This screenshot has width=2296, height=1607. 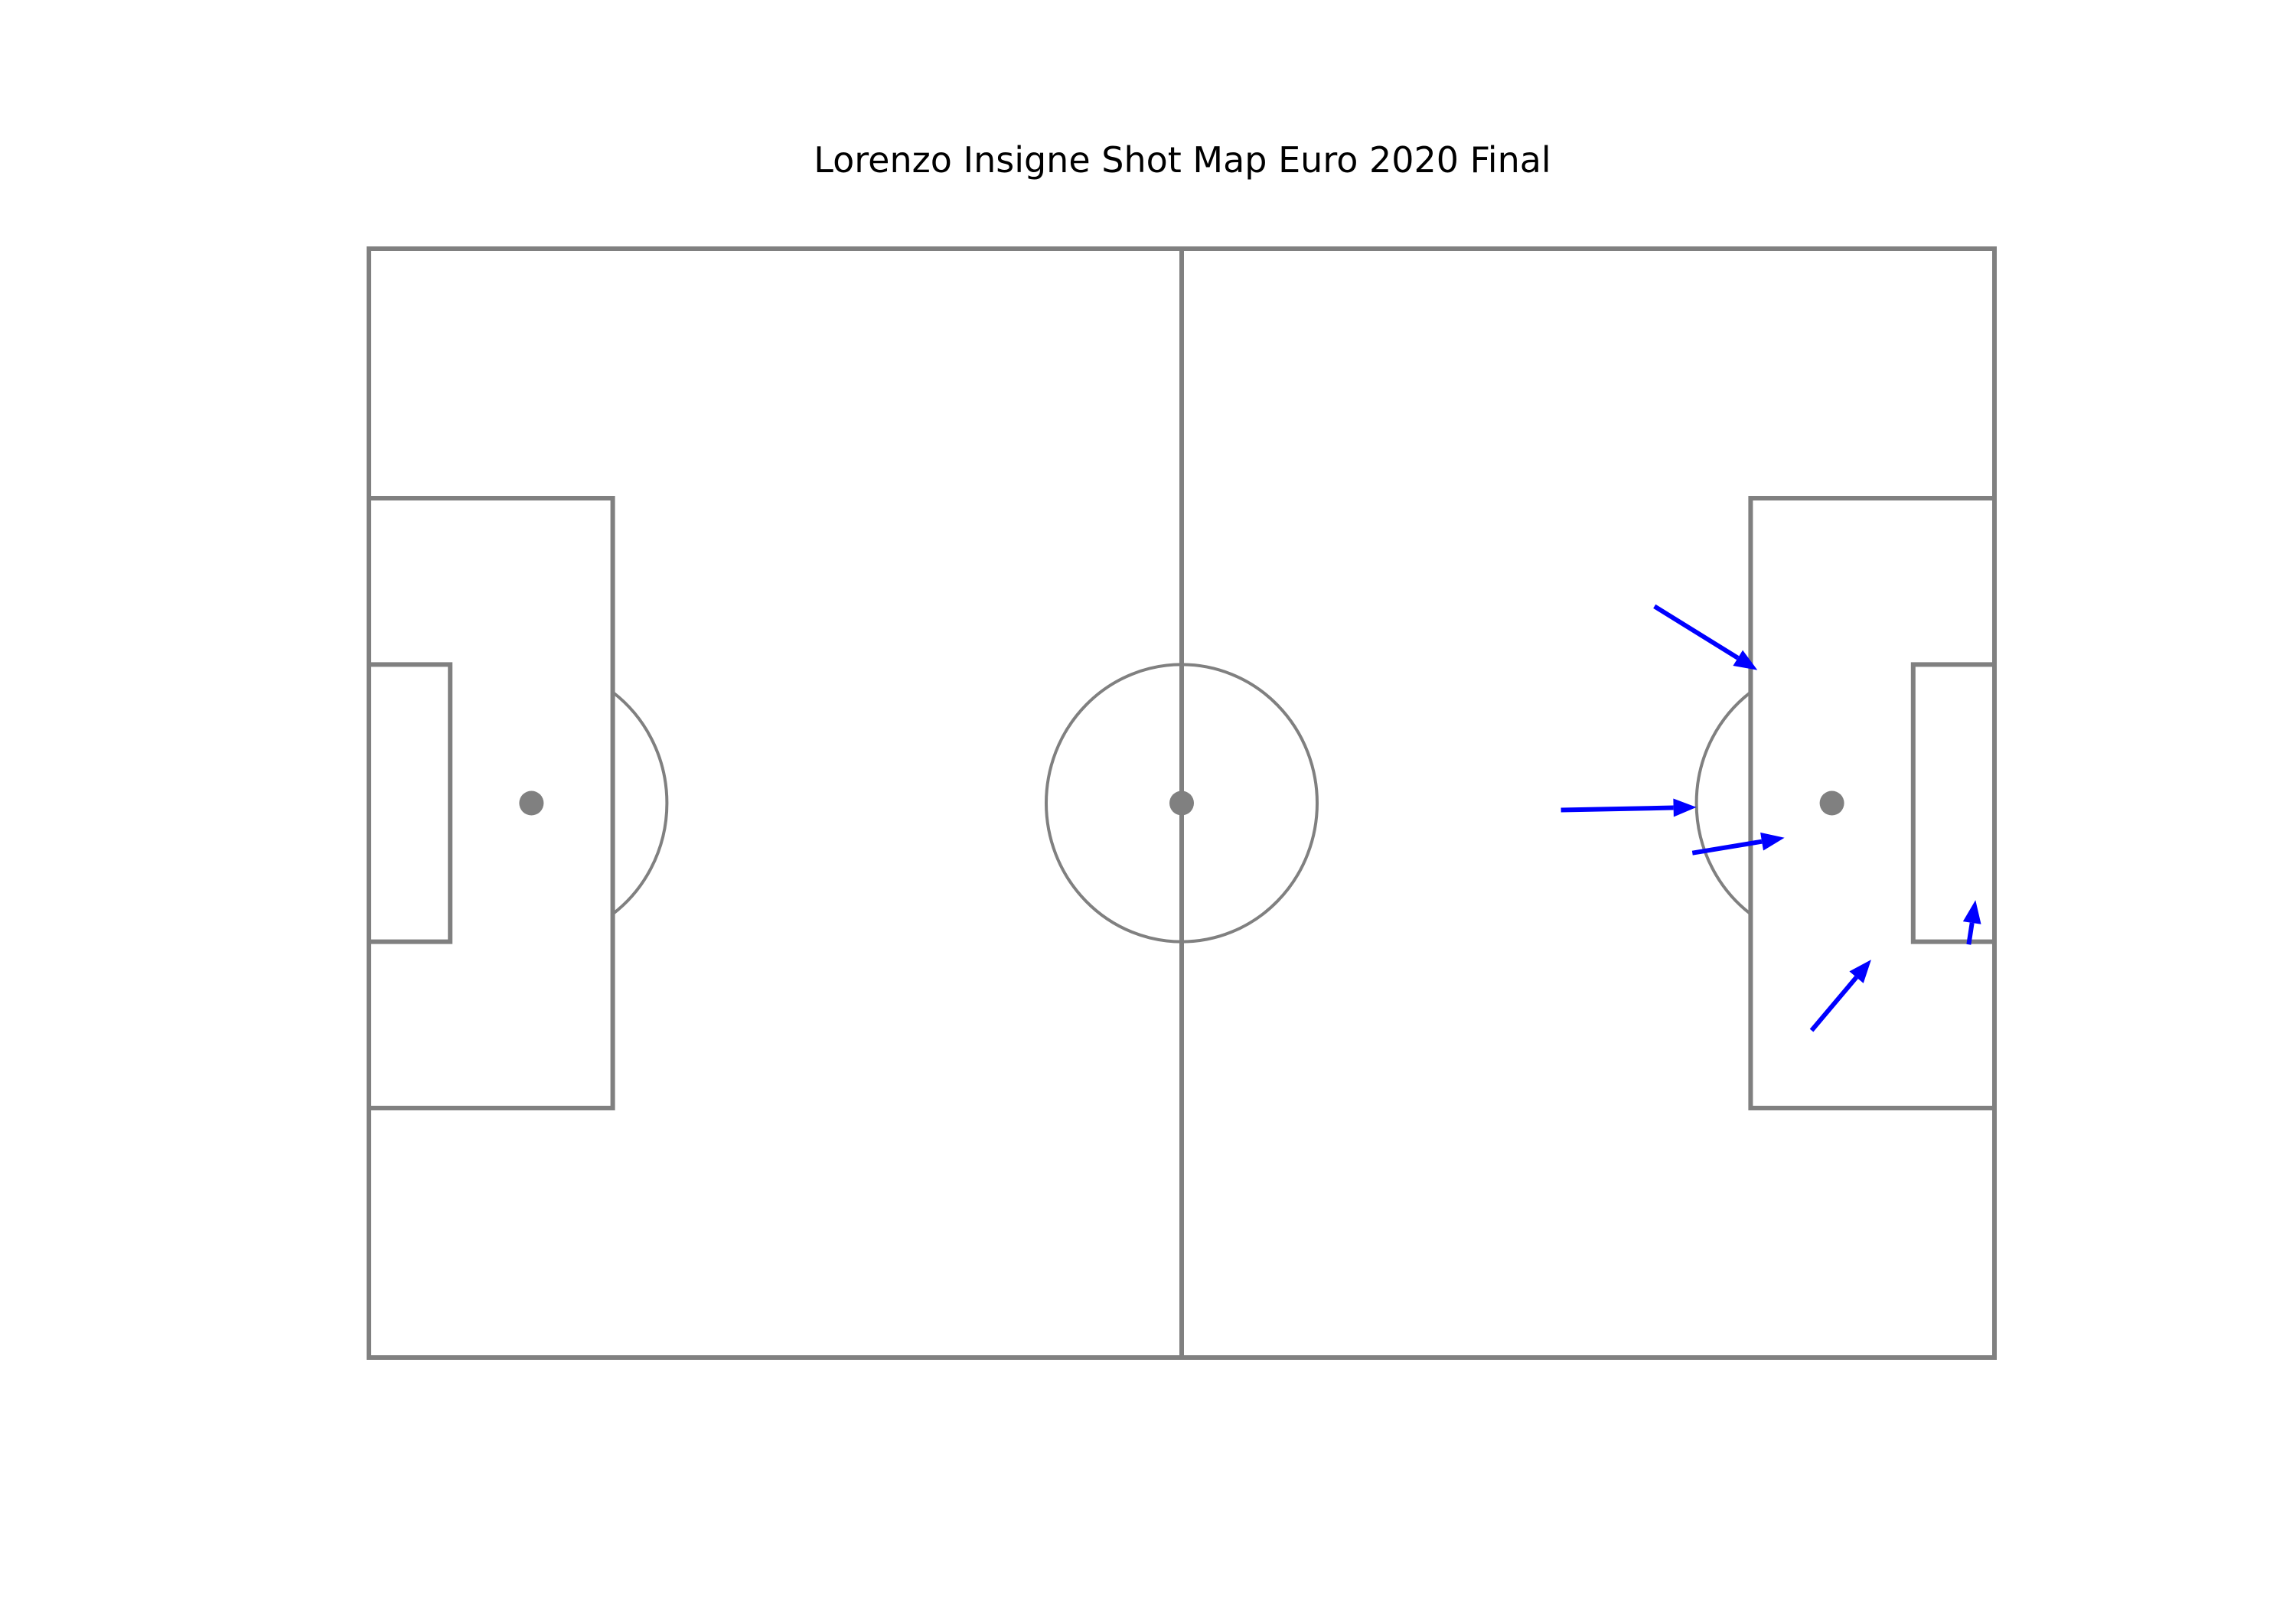 I want to click on centre-circle, so click(x=1182, y=803).